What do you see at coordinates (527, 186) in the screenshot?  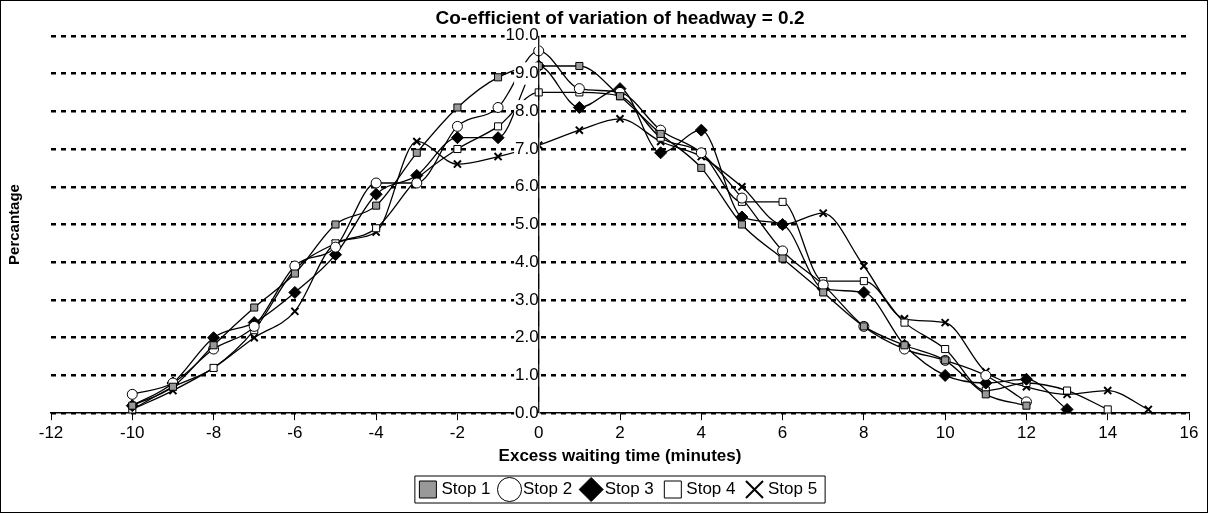 I see `y-tick-label: 6.0` at bounding box center [527, 186].